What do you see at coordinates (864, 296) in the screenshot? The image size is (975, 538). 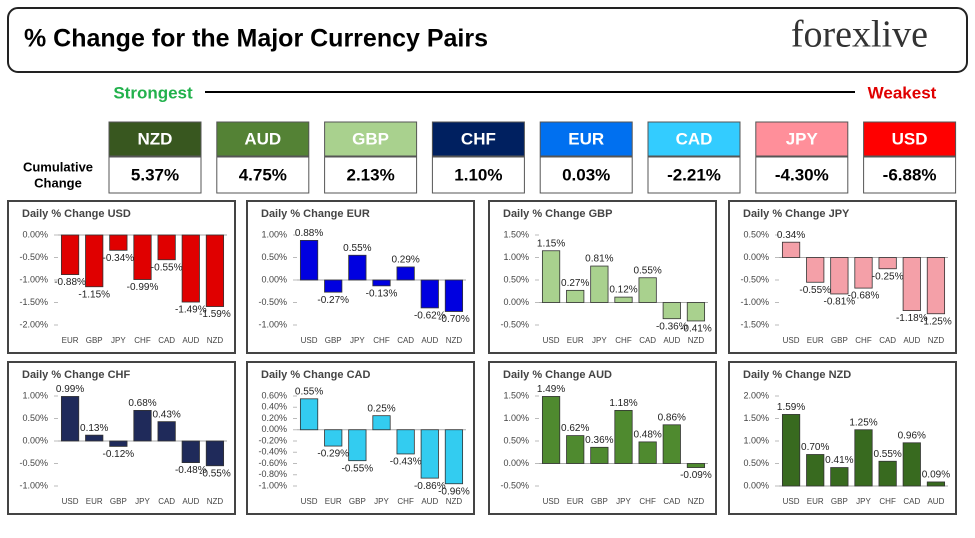 I see `value-label: -0.68%` at bounding box center [864, 296].